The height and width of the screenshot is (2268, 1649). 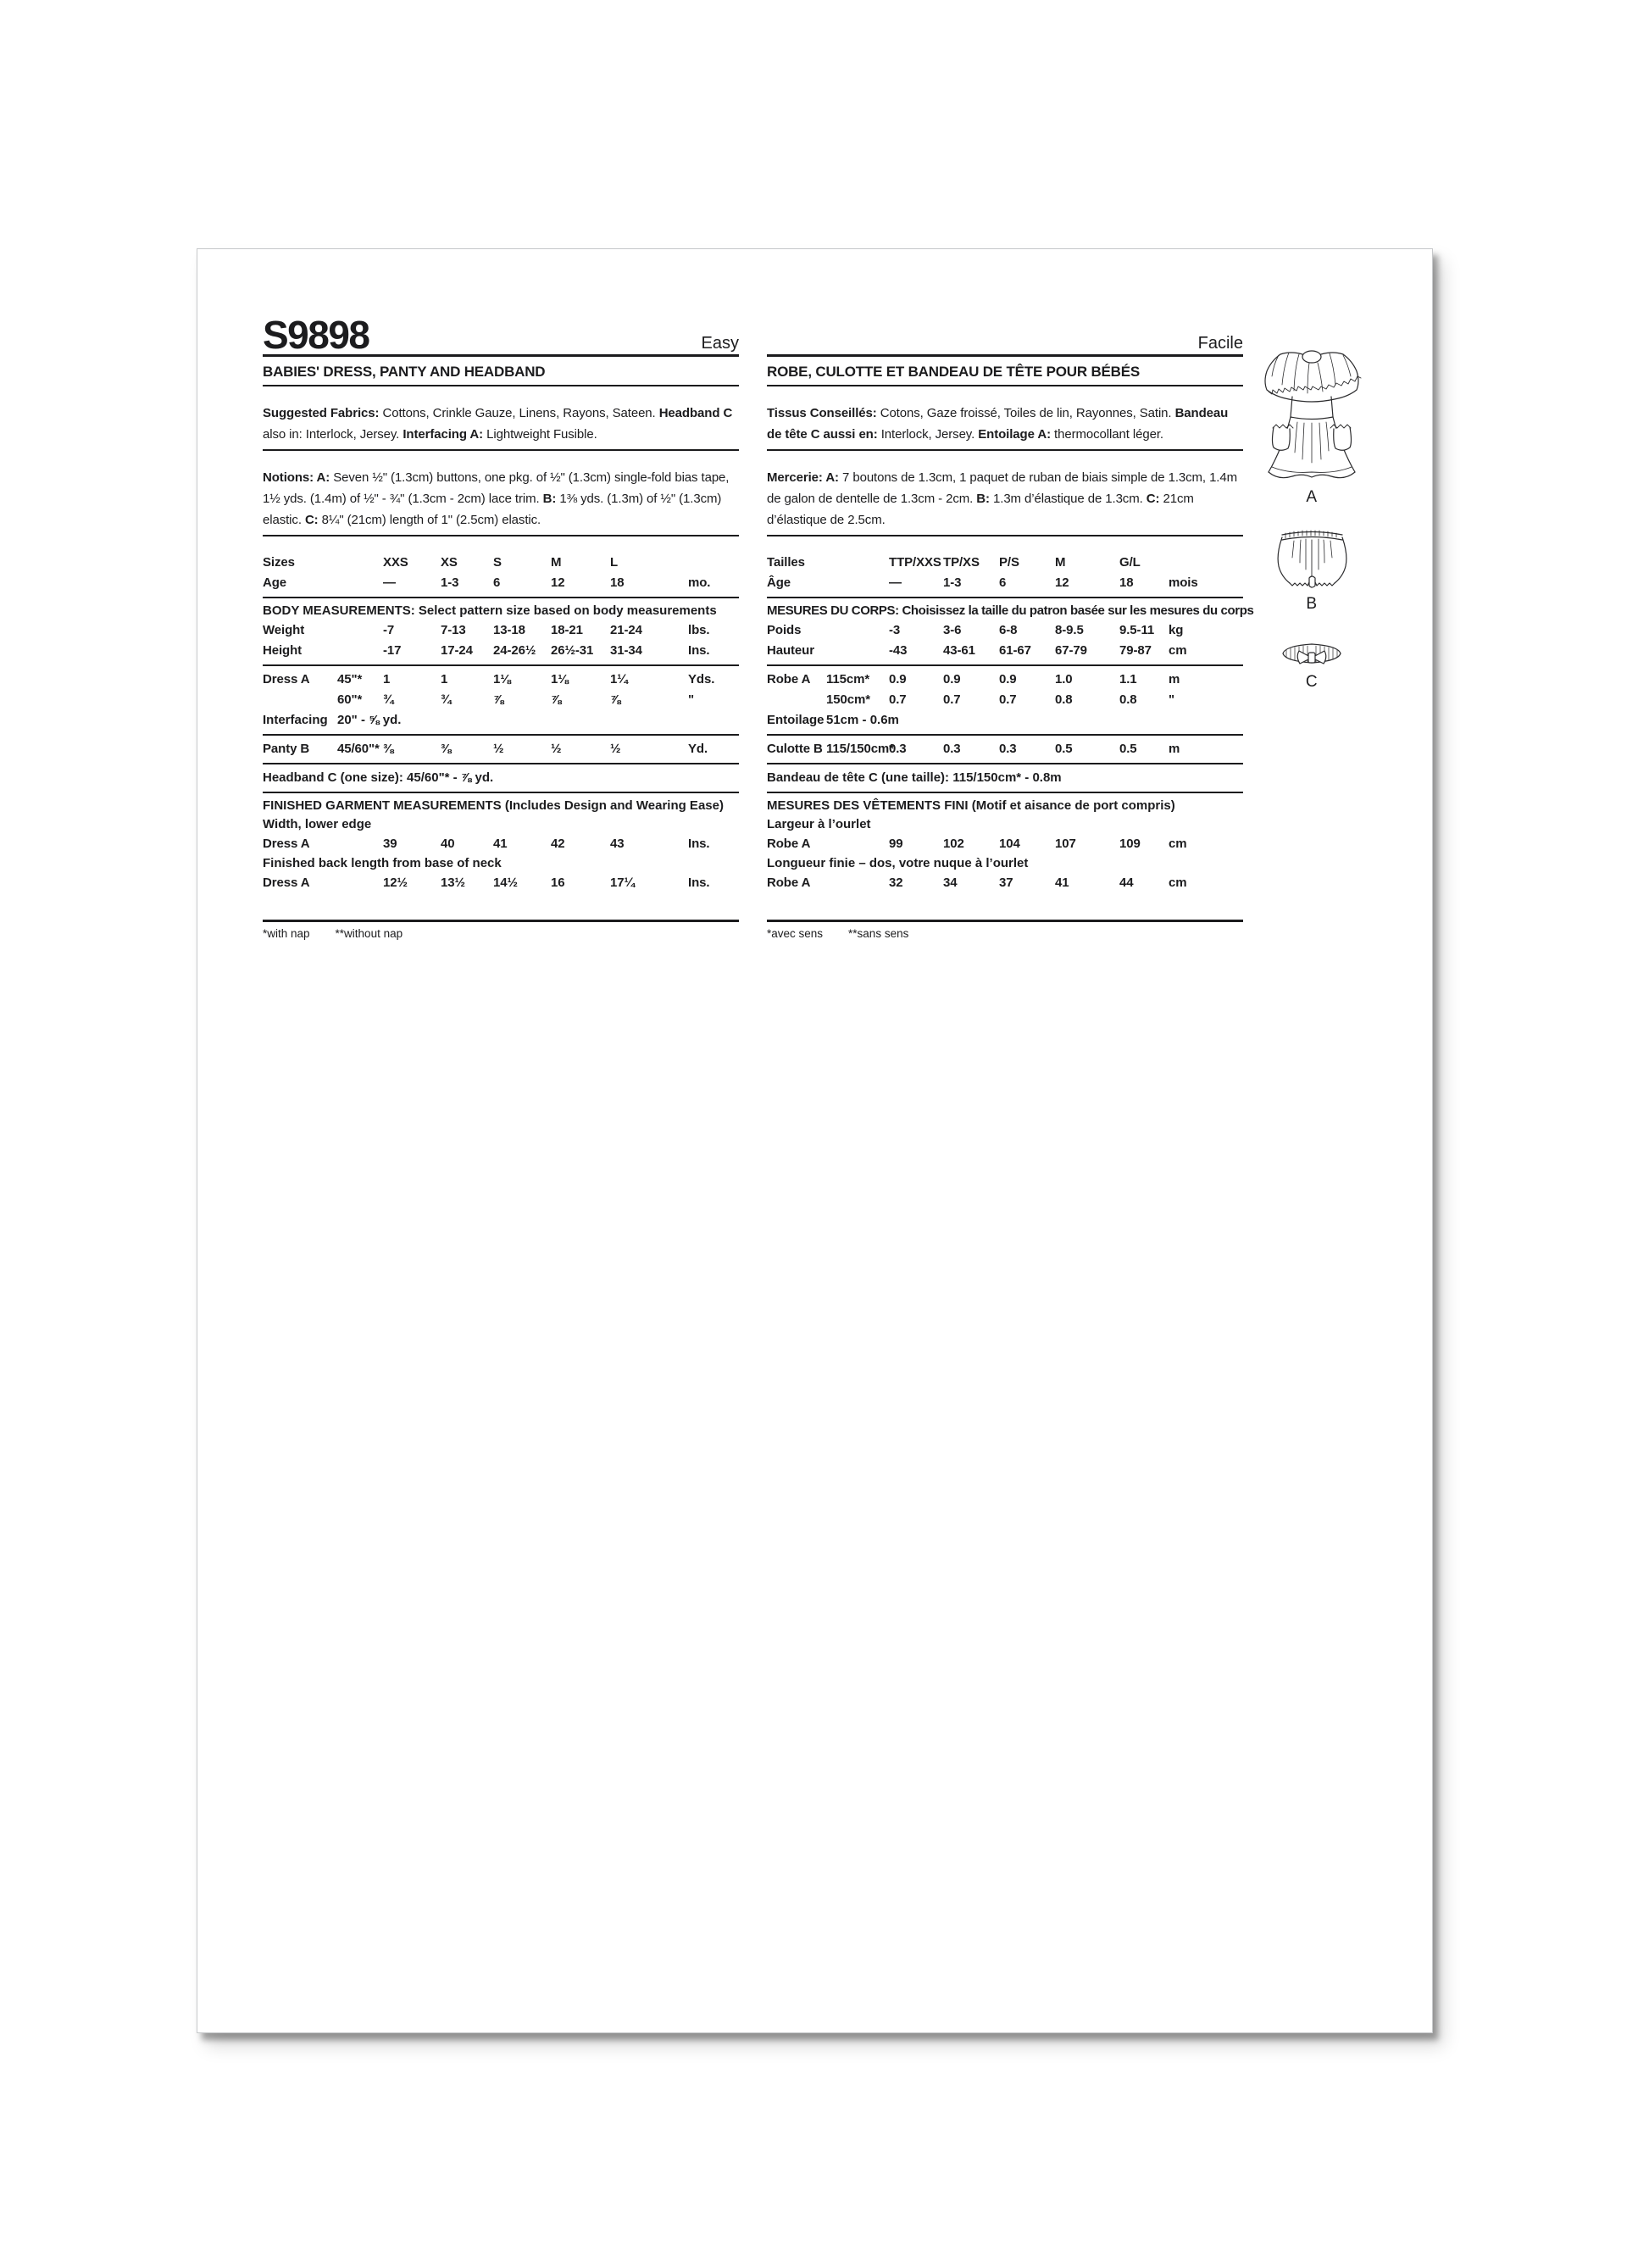 I want to click on row-label: Height, so click(x=283, y=650).